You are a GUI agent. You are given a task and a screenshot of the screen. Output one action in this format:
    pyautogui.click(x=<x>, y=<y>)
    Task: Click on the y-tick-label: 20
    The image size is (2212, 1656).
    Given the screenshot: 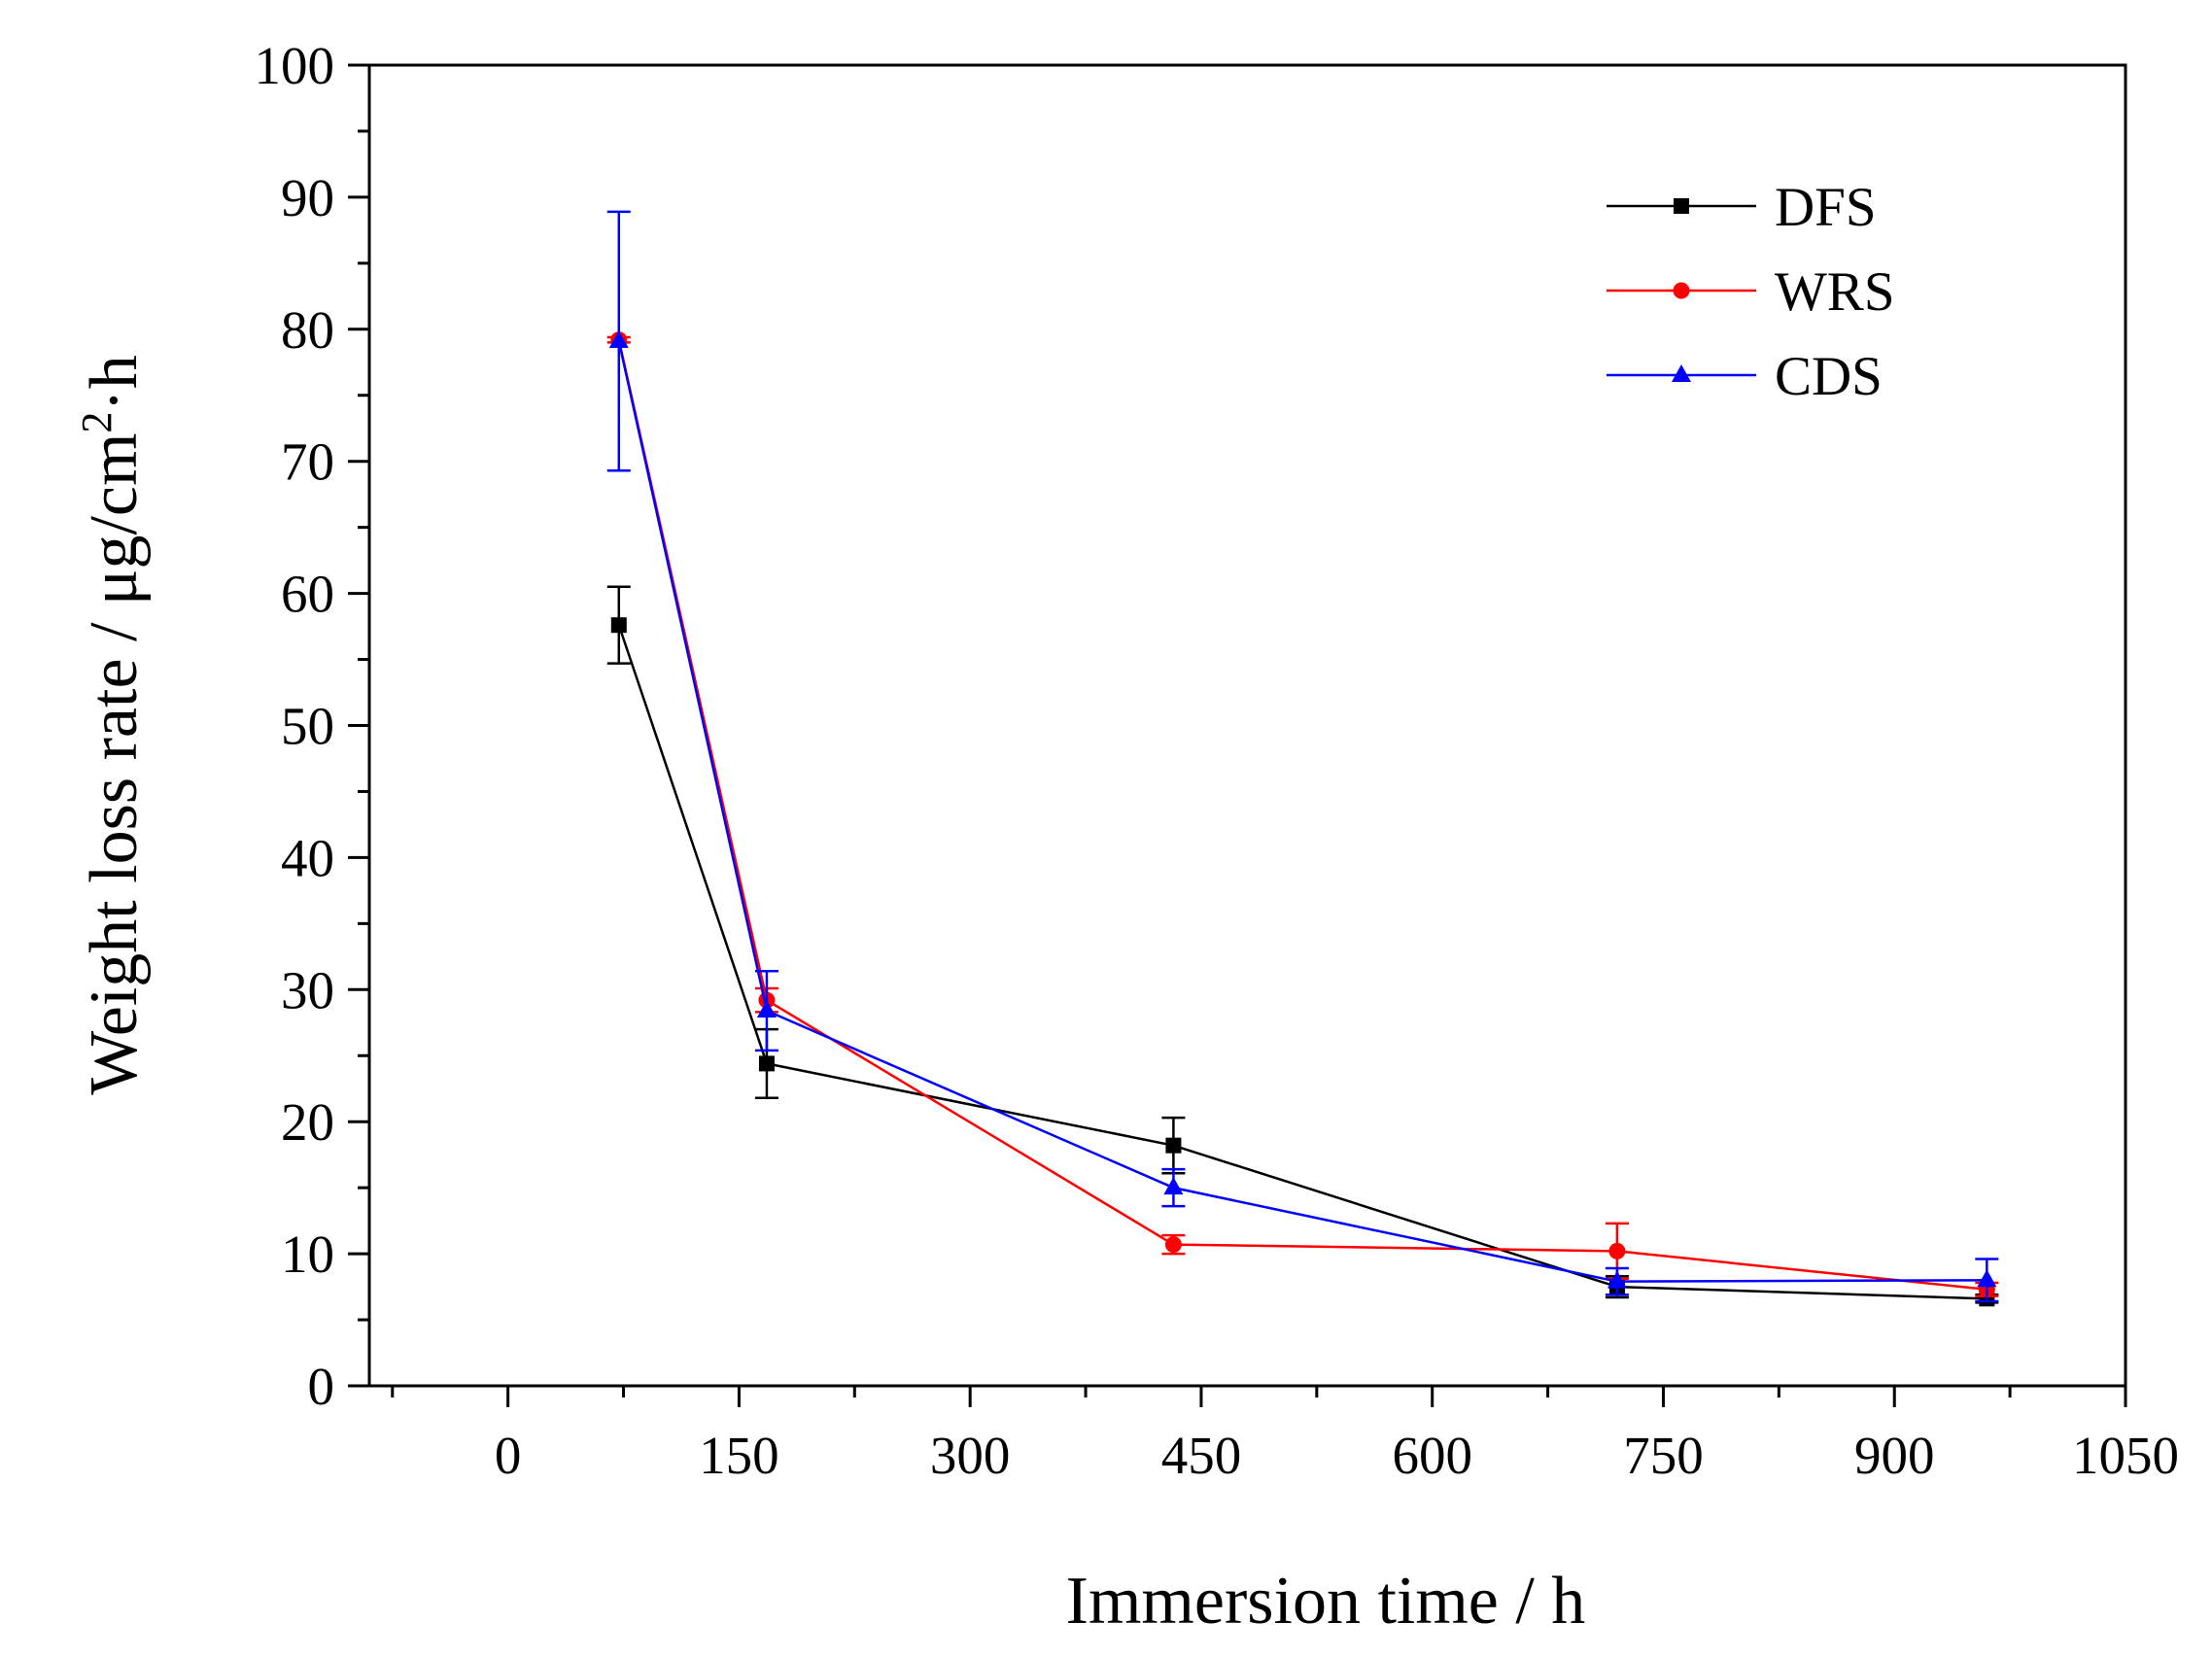 What is the action you would take?
    pyautogui.click(x=307, y=1122)
    